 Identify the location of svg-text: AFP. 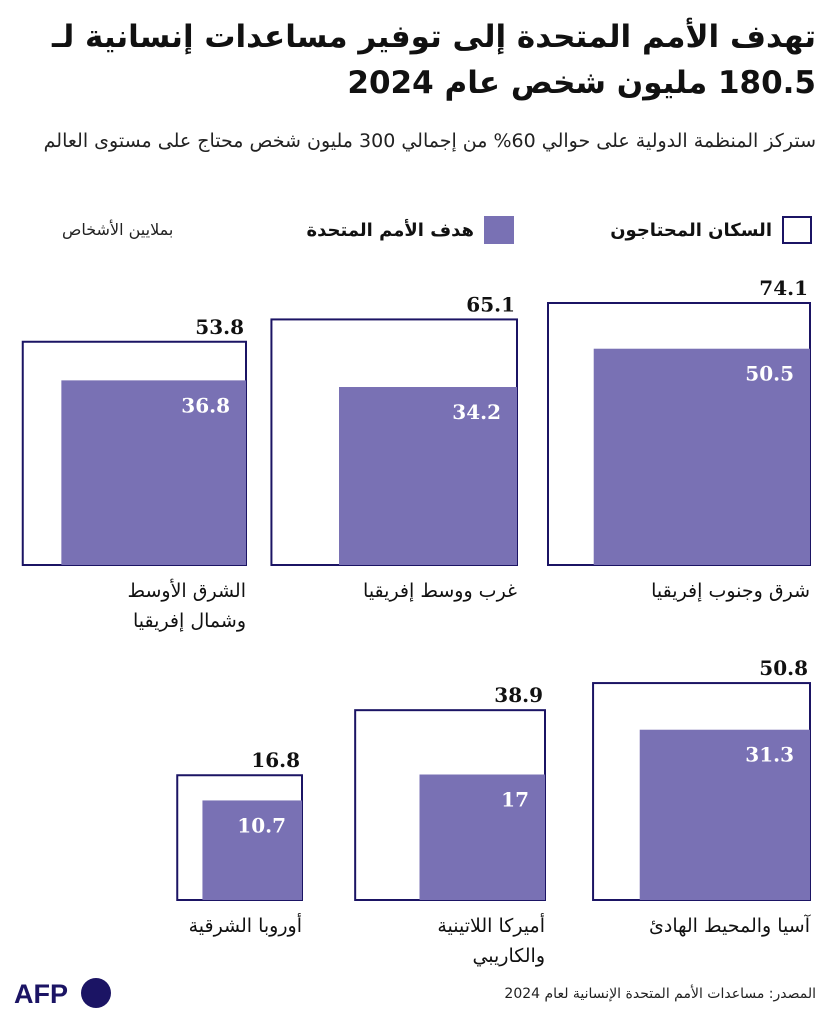
(41, 994).